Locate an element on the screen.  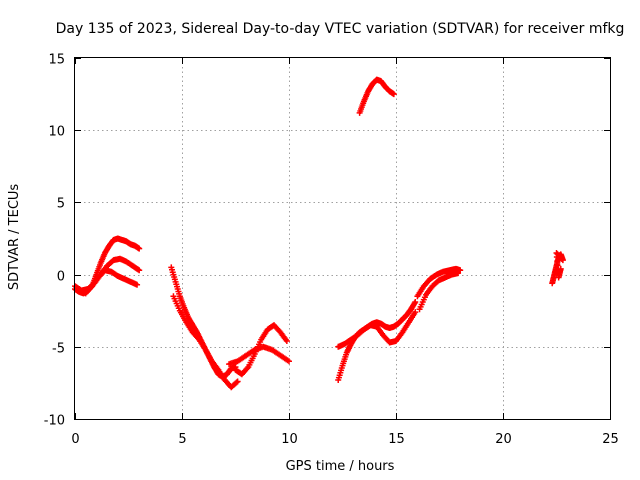
x-tick-label: 10 is located at coordinates (289, 439).